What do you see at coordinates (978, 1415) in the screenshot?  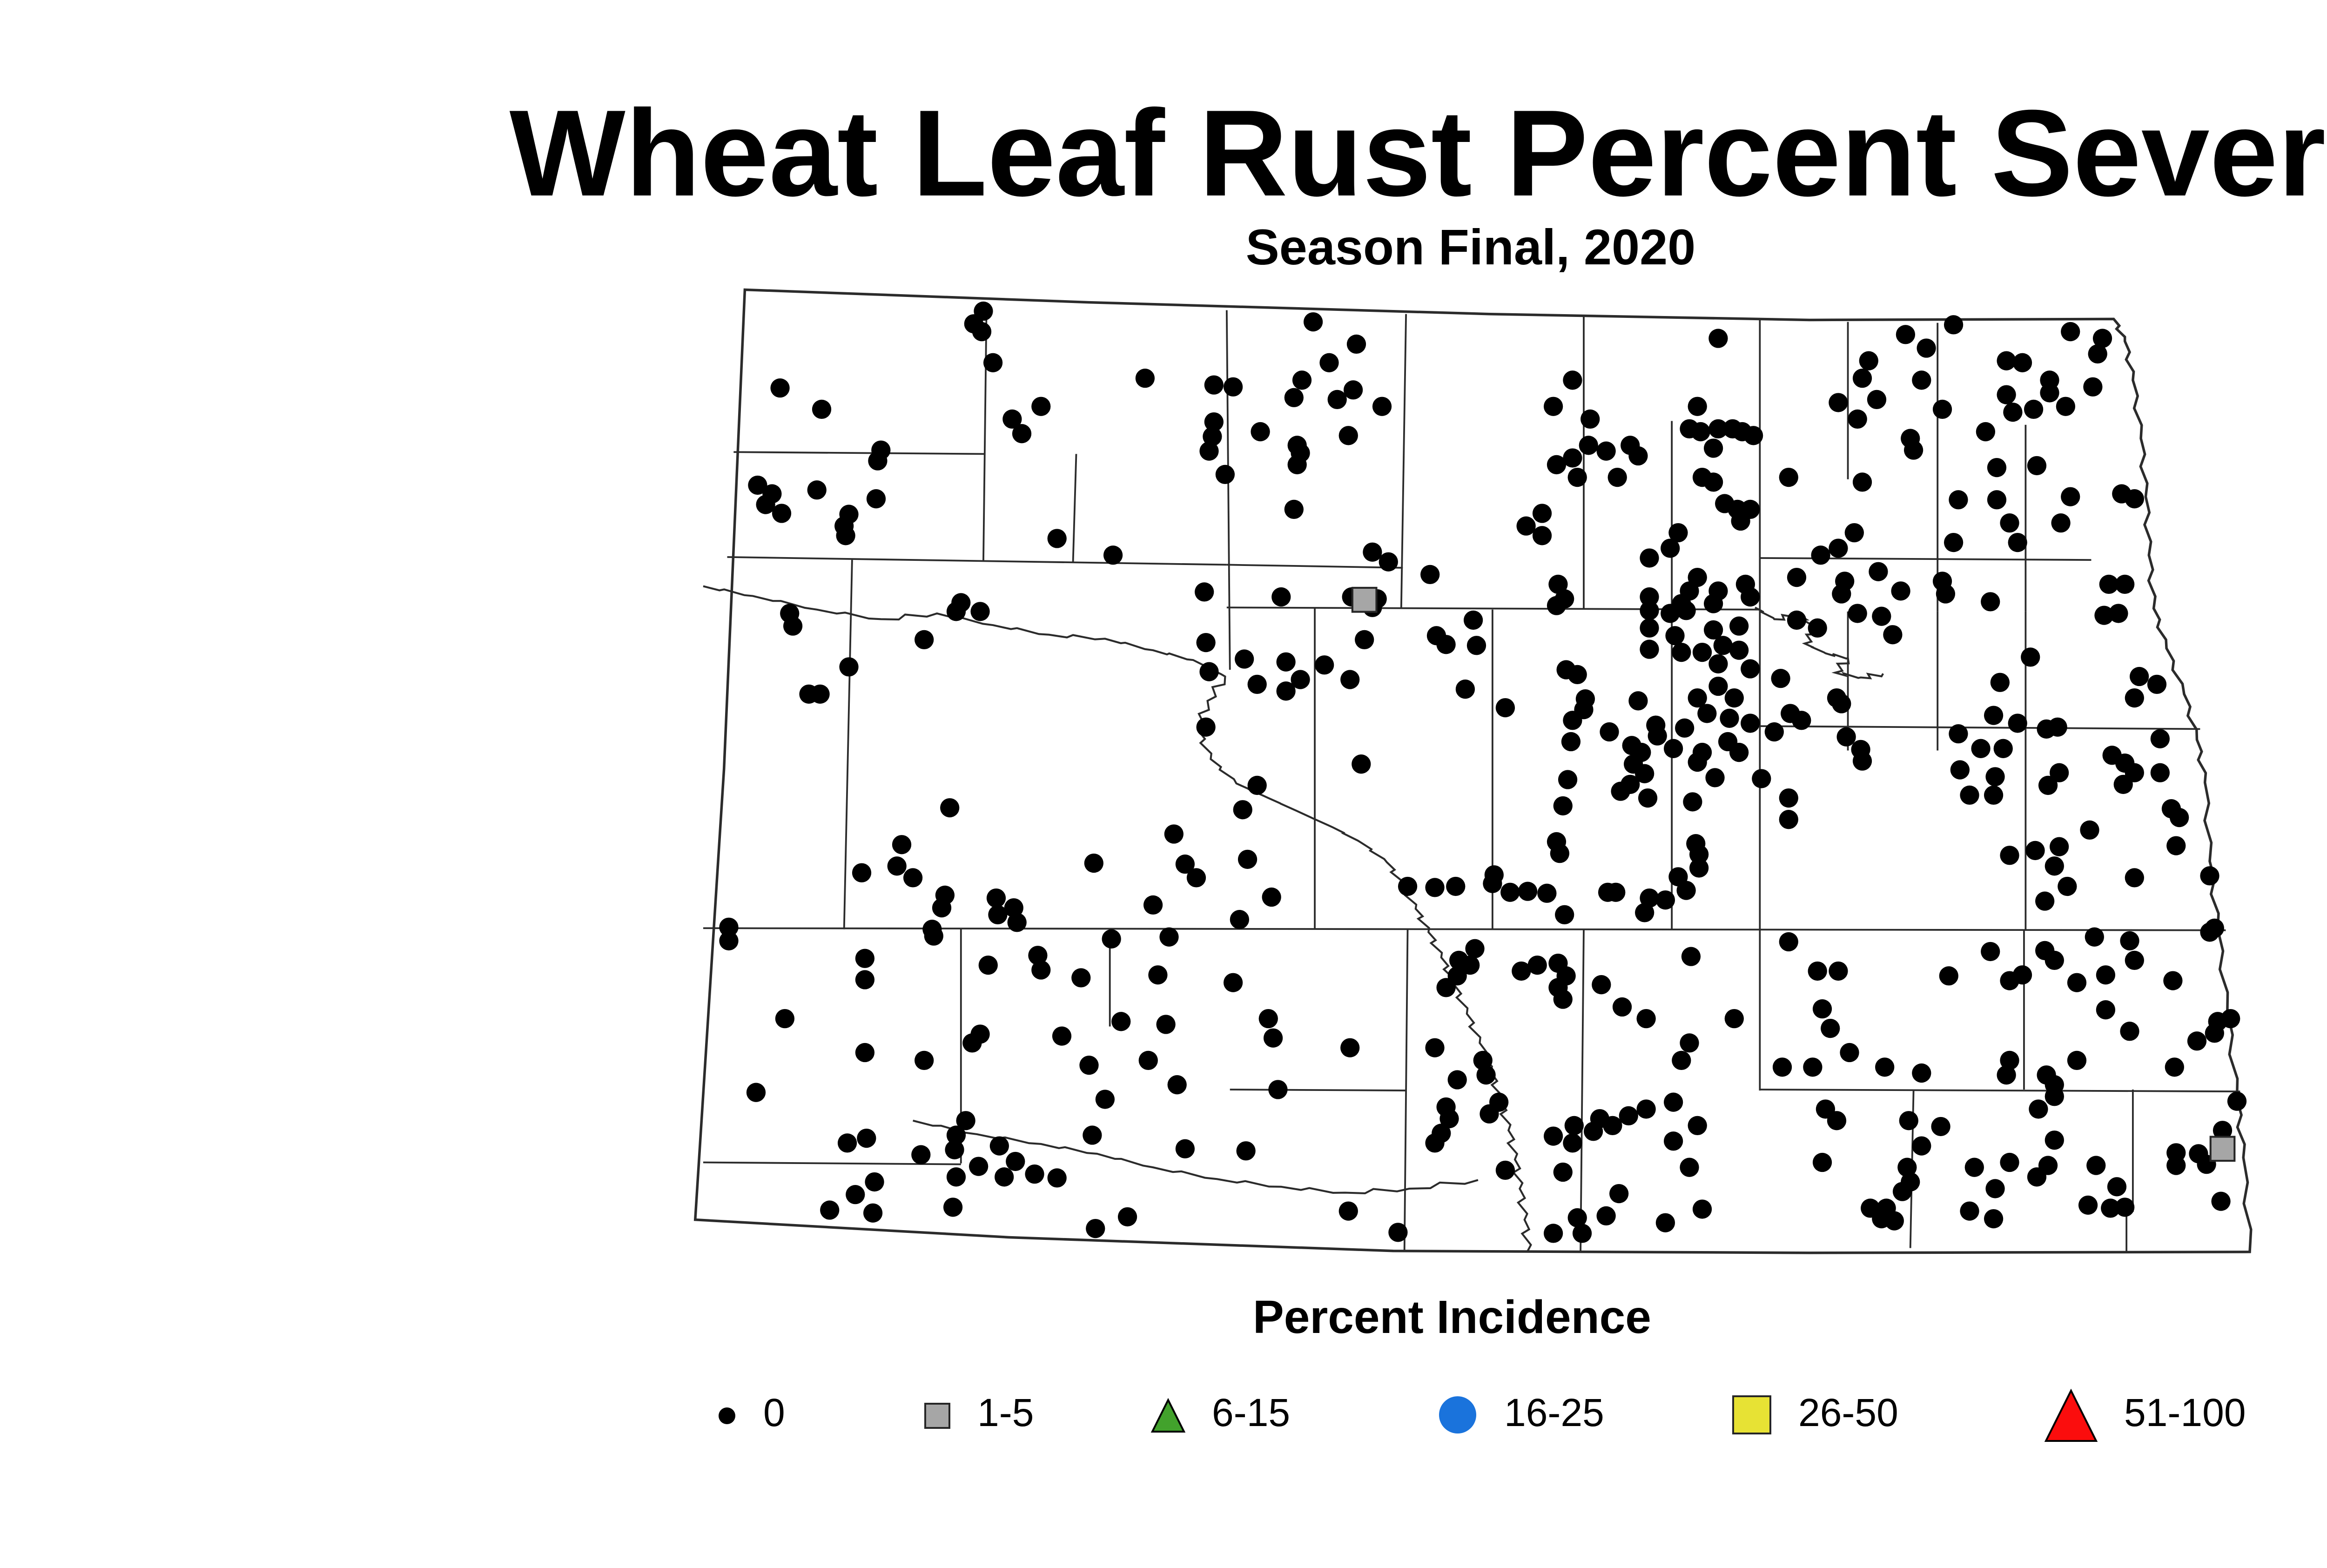 I see `legend-item-1-5: 1-5` at bounding box center [978, 1415].